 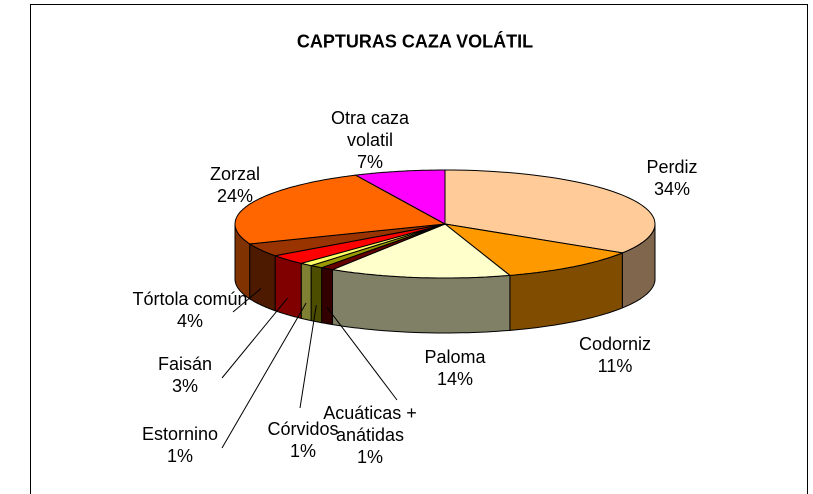 I want to click on category-label: Acuáticas + anátidas, so click(x=370, y=424).